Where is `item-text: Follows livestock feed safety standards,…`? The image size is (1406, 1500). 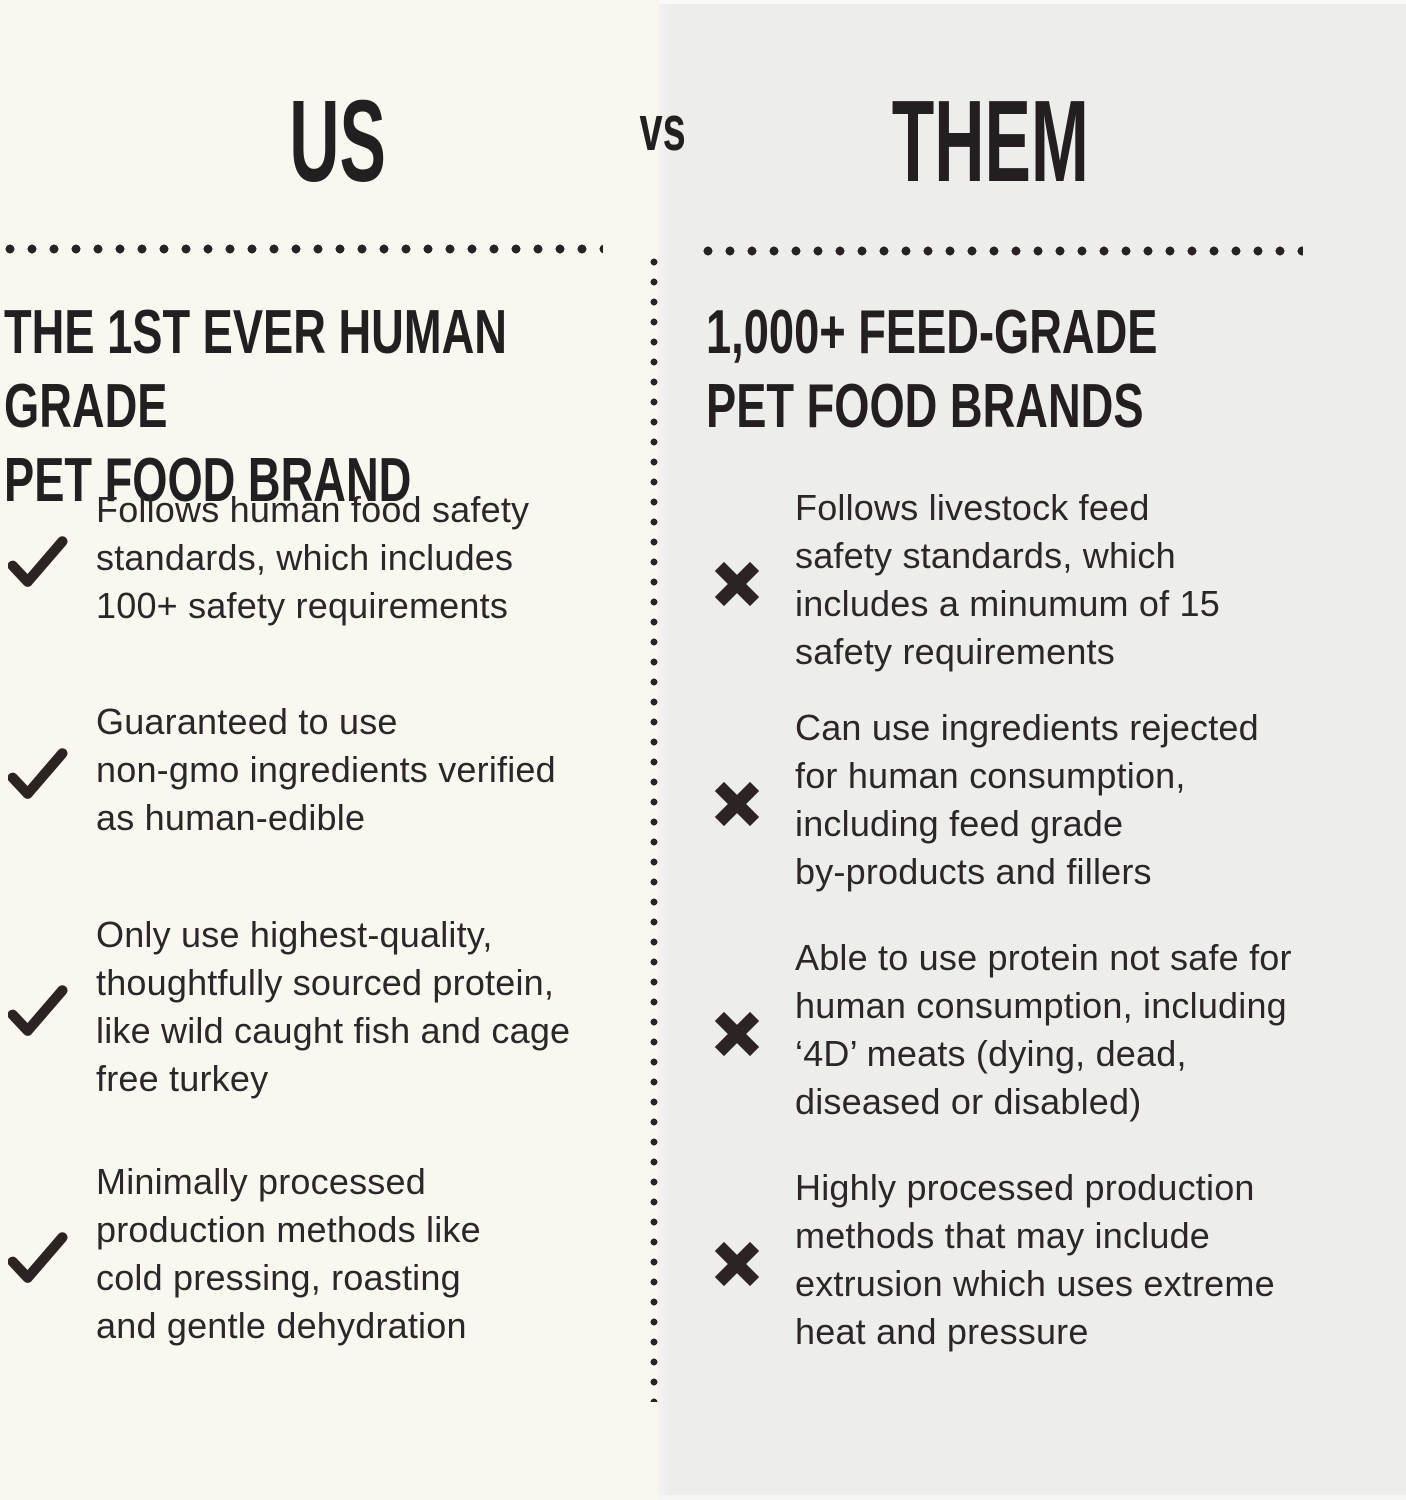 item-text: Follows livestock feed safety standards,… is located at coordinates (1008, 579).